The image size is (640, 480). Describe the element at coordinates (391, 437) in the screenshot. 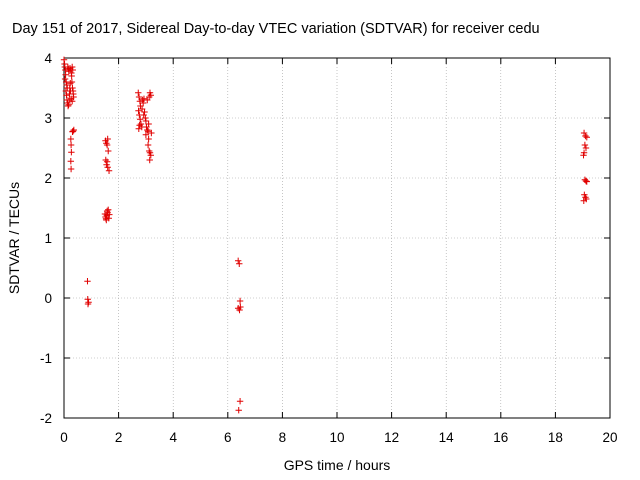

I see `x-tick-label: 12` at that location.